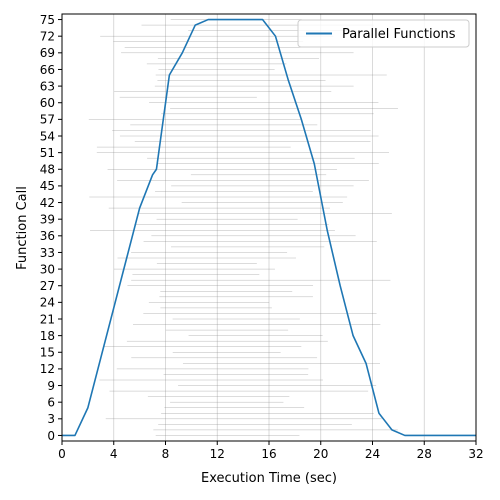 This screenshot has height=500, width=500. What do you see at coordinates (51, 402) in the screenshot?
I see `y-tick-label: 6` at bounding box center [51, 402].